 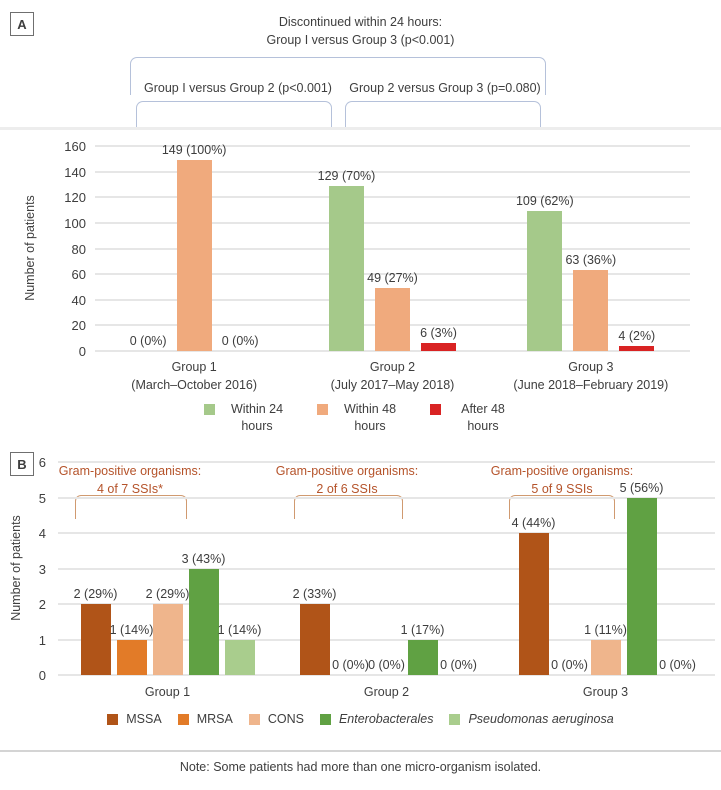 I want to click on legend-item: Within 48 hours, so click(x=360, y=418).